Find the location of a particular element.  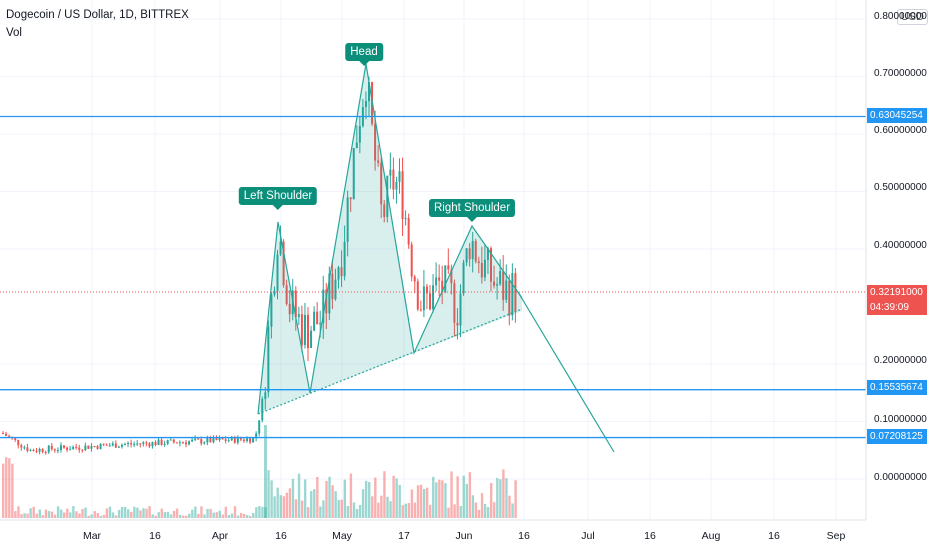

time-tick: Mar is located at coordinates (92, 536).